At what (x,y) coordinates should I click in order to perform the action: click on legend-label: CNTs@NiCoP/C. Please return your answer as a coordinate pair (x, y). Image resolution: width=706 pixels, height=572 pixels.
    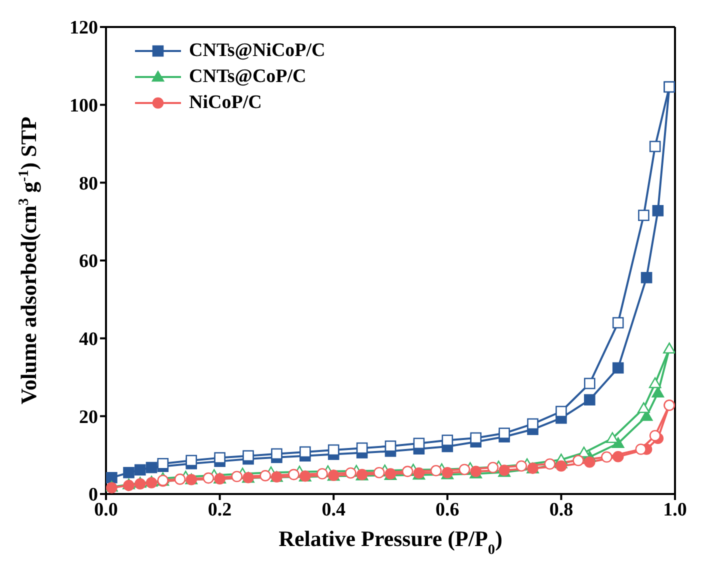
    Looking at the image, I should click on (257, 51).